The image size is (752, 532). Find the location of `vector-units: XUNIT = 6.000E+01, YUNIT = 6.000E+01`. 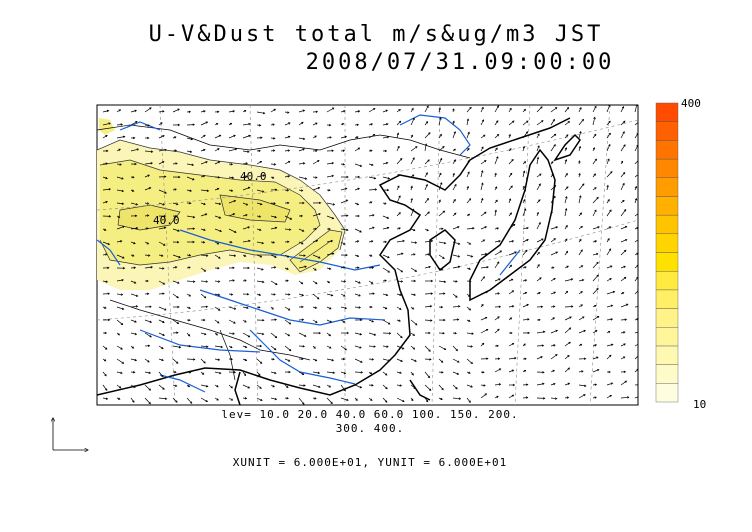

vector-units: XUNIT = 6.000E+01, YUNIT = 6.000E+01 is located at coordinates (370, 462).